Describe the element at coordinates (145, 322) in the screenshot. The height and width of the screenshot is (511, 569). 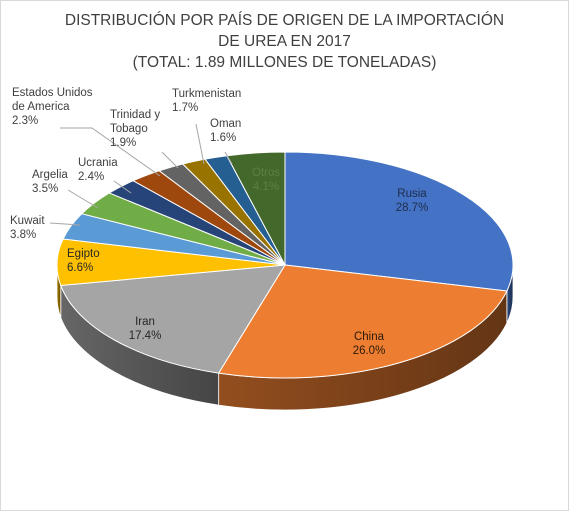
I see `data-label-category: Iran` at that location.